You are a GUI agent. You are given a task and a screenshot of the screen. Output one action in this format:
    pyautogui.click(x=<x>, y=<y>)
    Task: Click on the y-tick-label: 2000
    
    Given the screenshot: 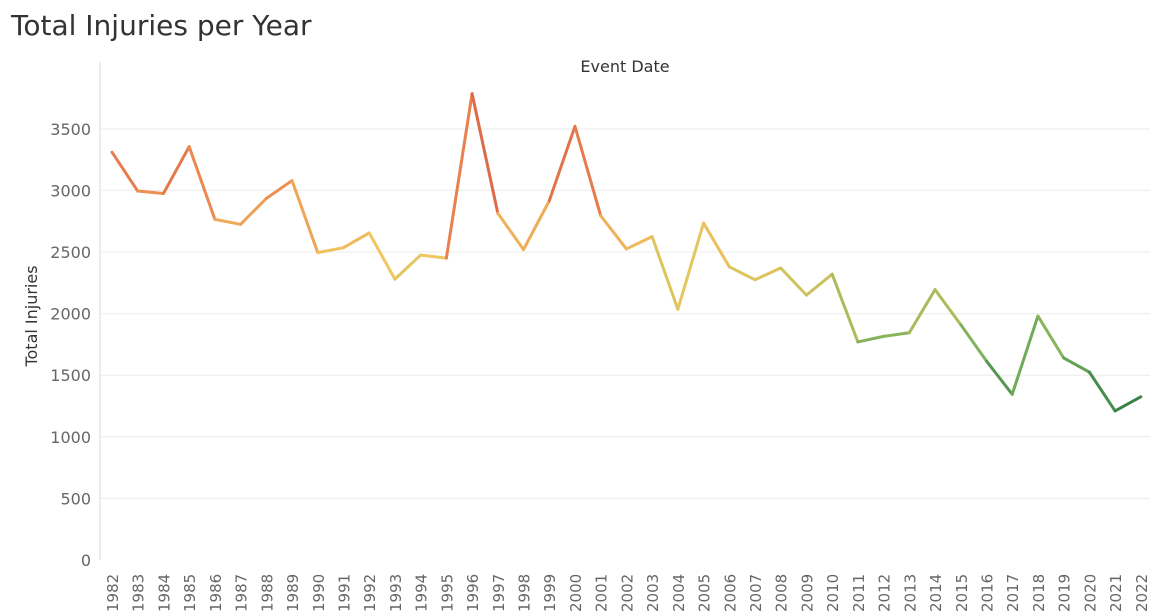 What is the action you would take?
    pyautogui.click(x=70, y=314)
    